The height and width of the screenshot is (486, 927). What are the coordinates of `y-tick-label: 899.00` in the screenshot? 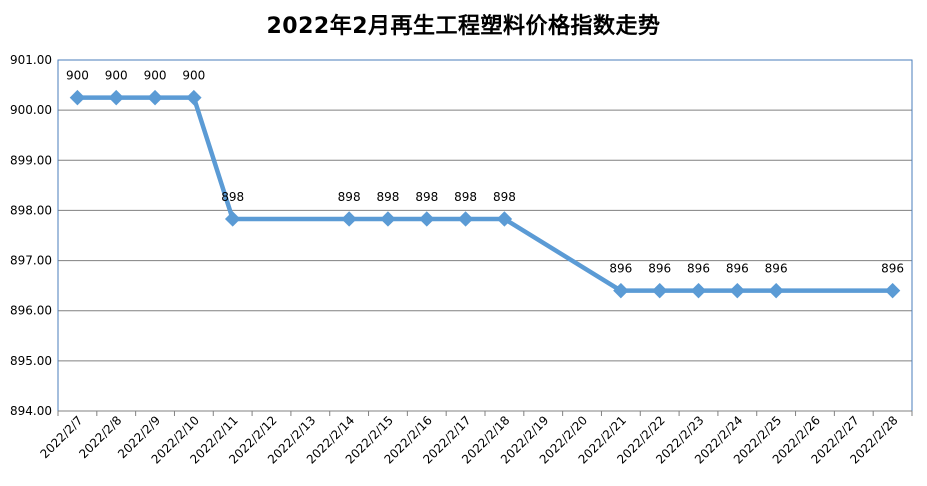 It's located at (31, 160).